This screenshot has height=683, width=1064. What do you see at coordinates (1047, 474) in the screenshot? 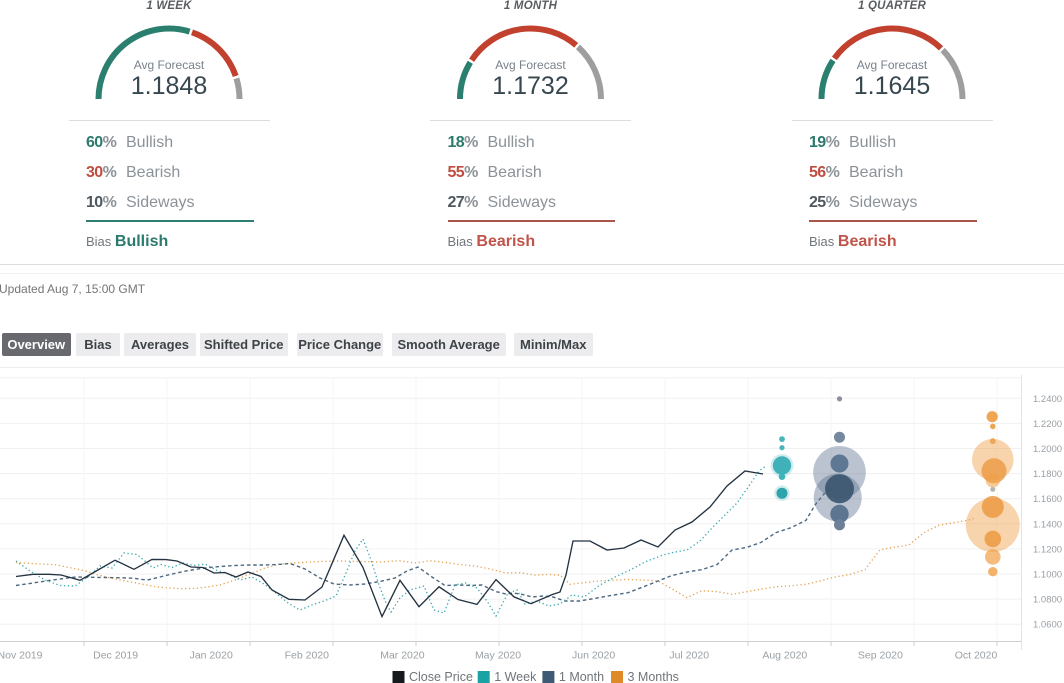
I see `svg-text: 1.1800` at bounding box center [1047, 474].